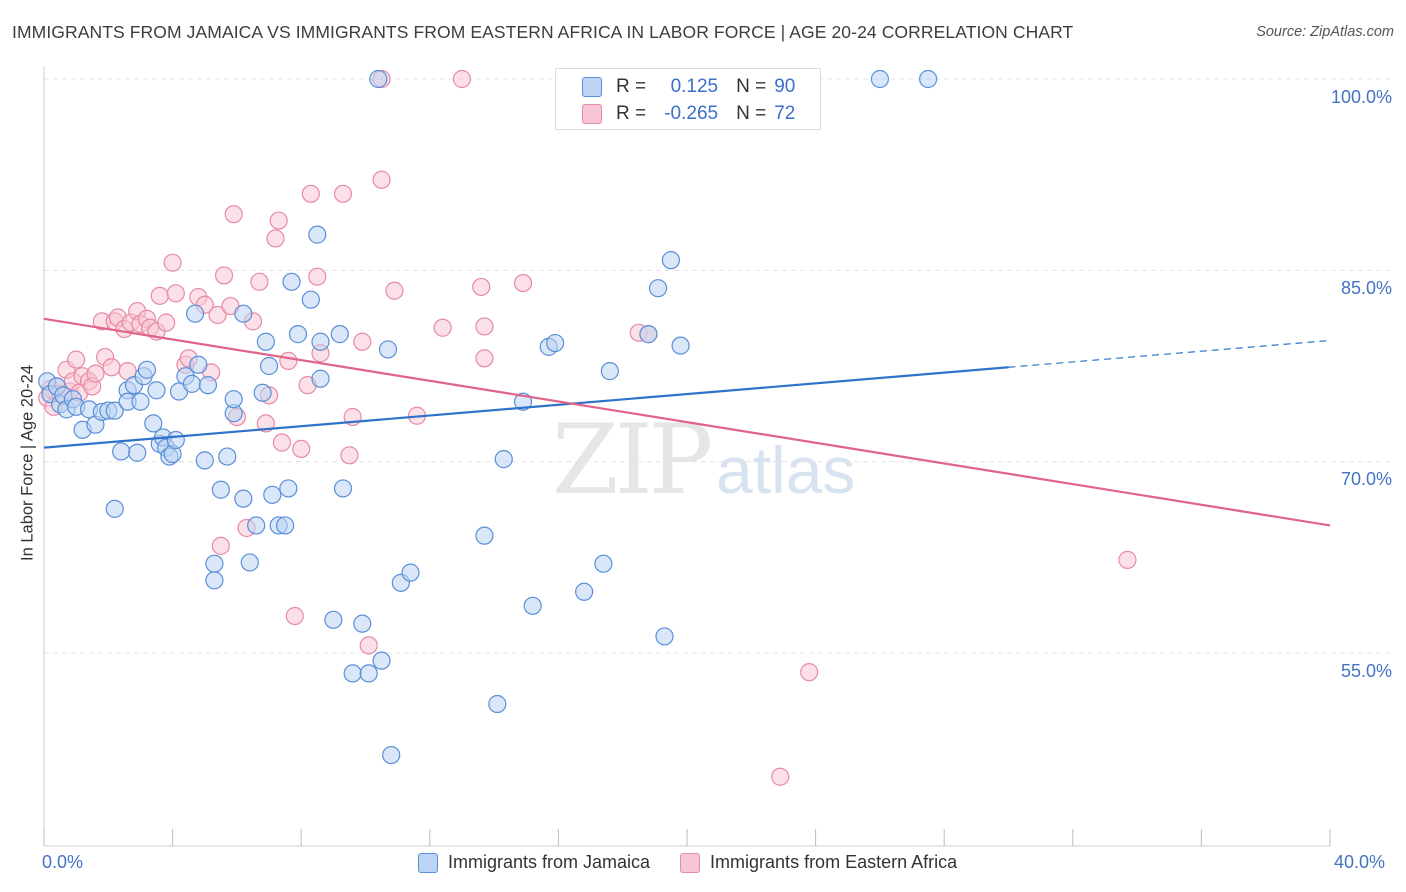  Describe the element at coordinates (834, 862) in the screenshot. I see `legend-label-eastern-africa: Immigrants from Eastern Africa` at that location.